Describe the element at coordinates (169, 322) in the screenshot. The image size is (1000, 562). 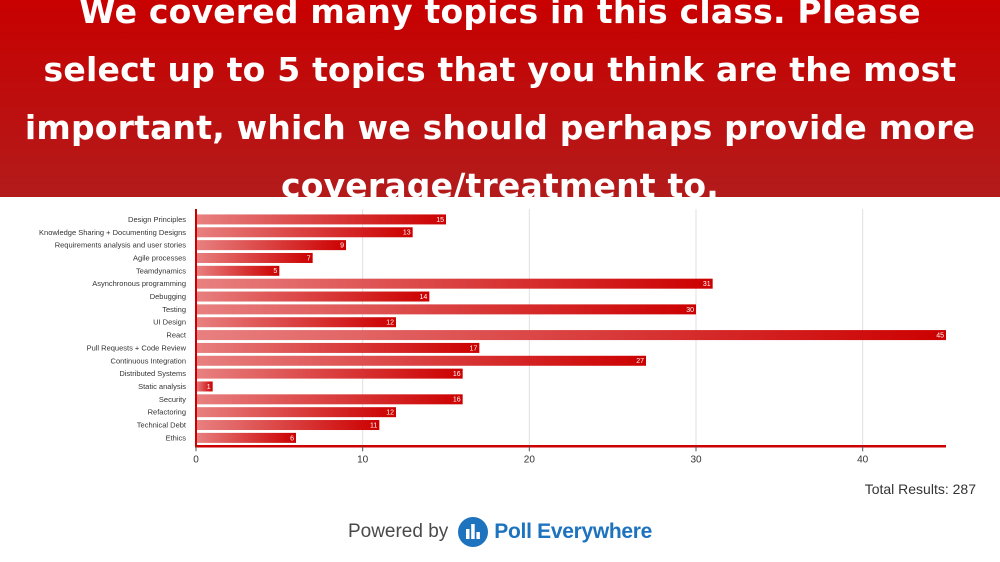
I see `category-label: UI Design` at that location.